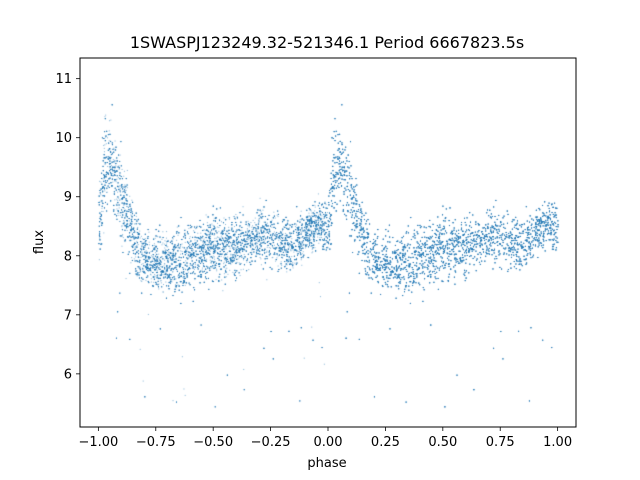  I want to click on x-tick-label: −0.25, so click(271, 442).